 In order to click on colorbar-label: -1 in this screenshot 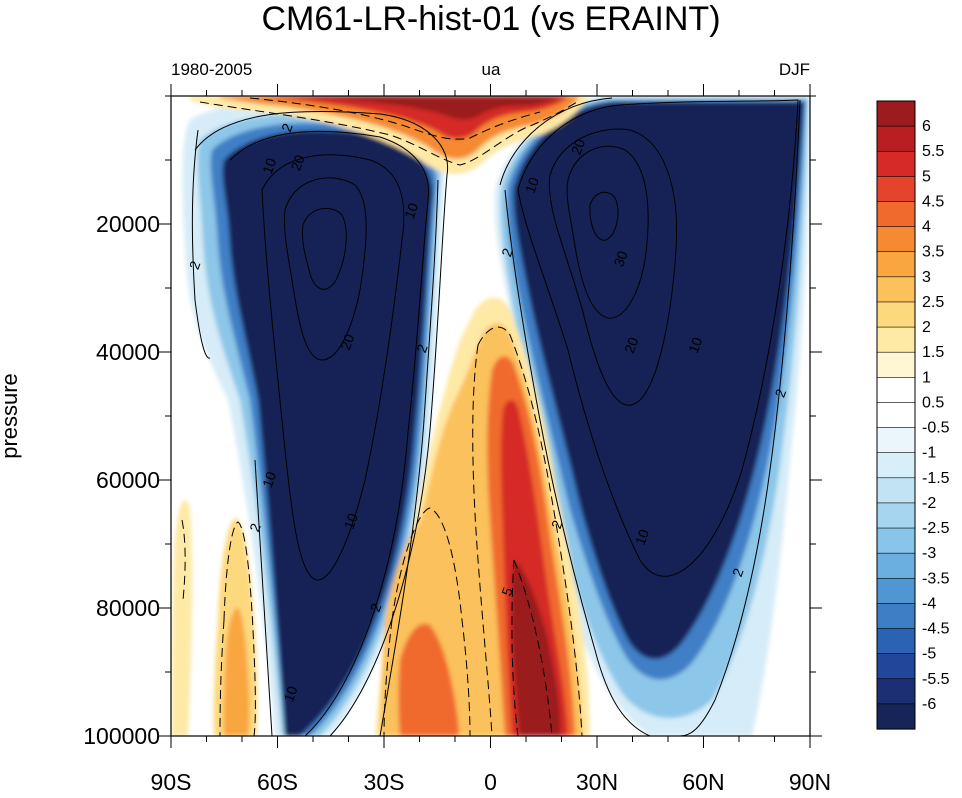, I will do `click(929, 453)`.